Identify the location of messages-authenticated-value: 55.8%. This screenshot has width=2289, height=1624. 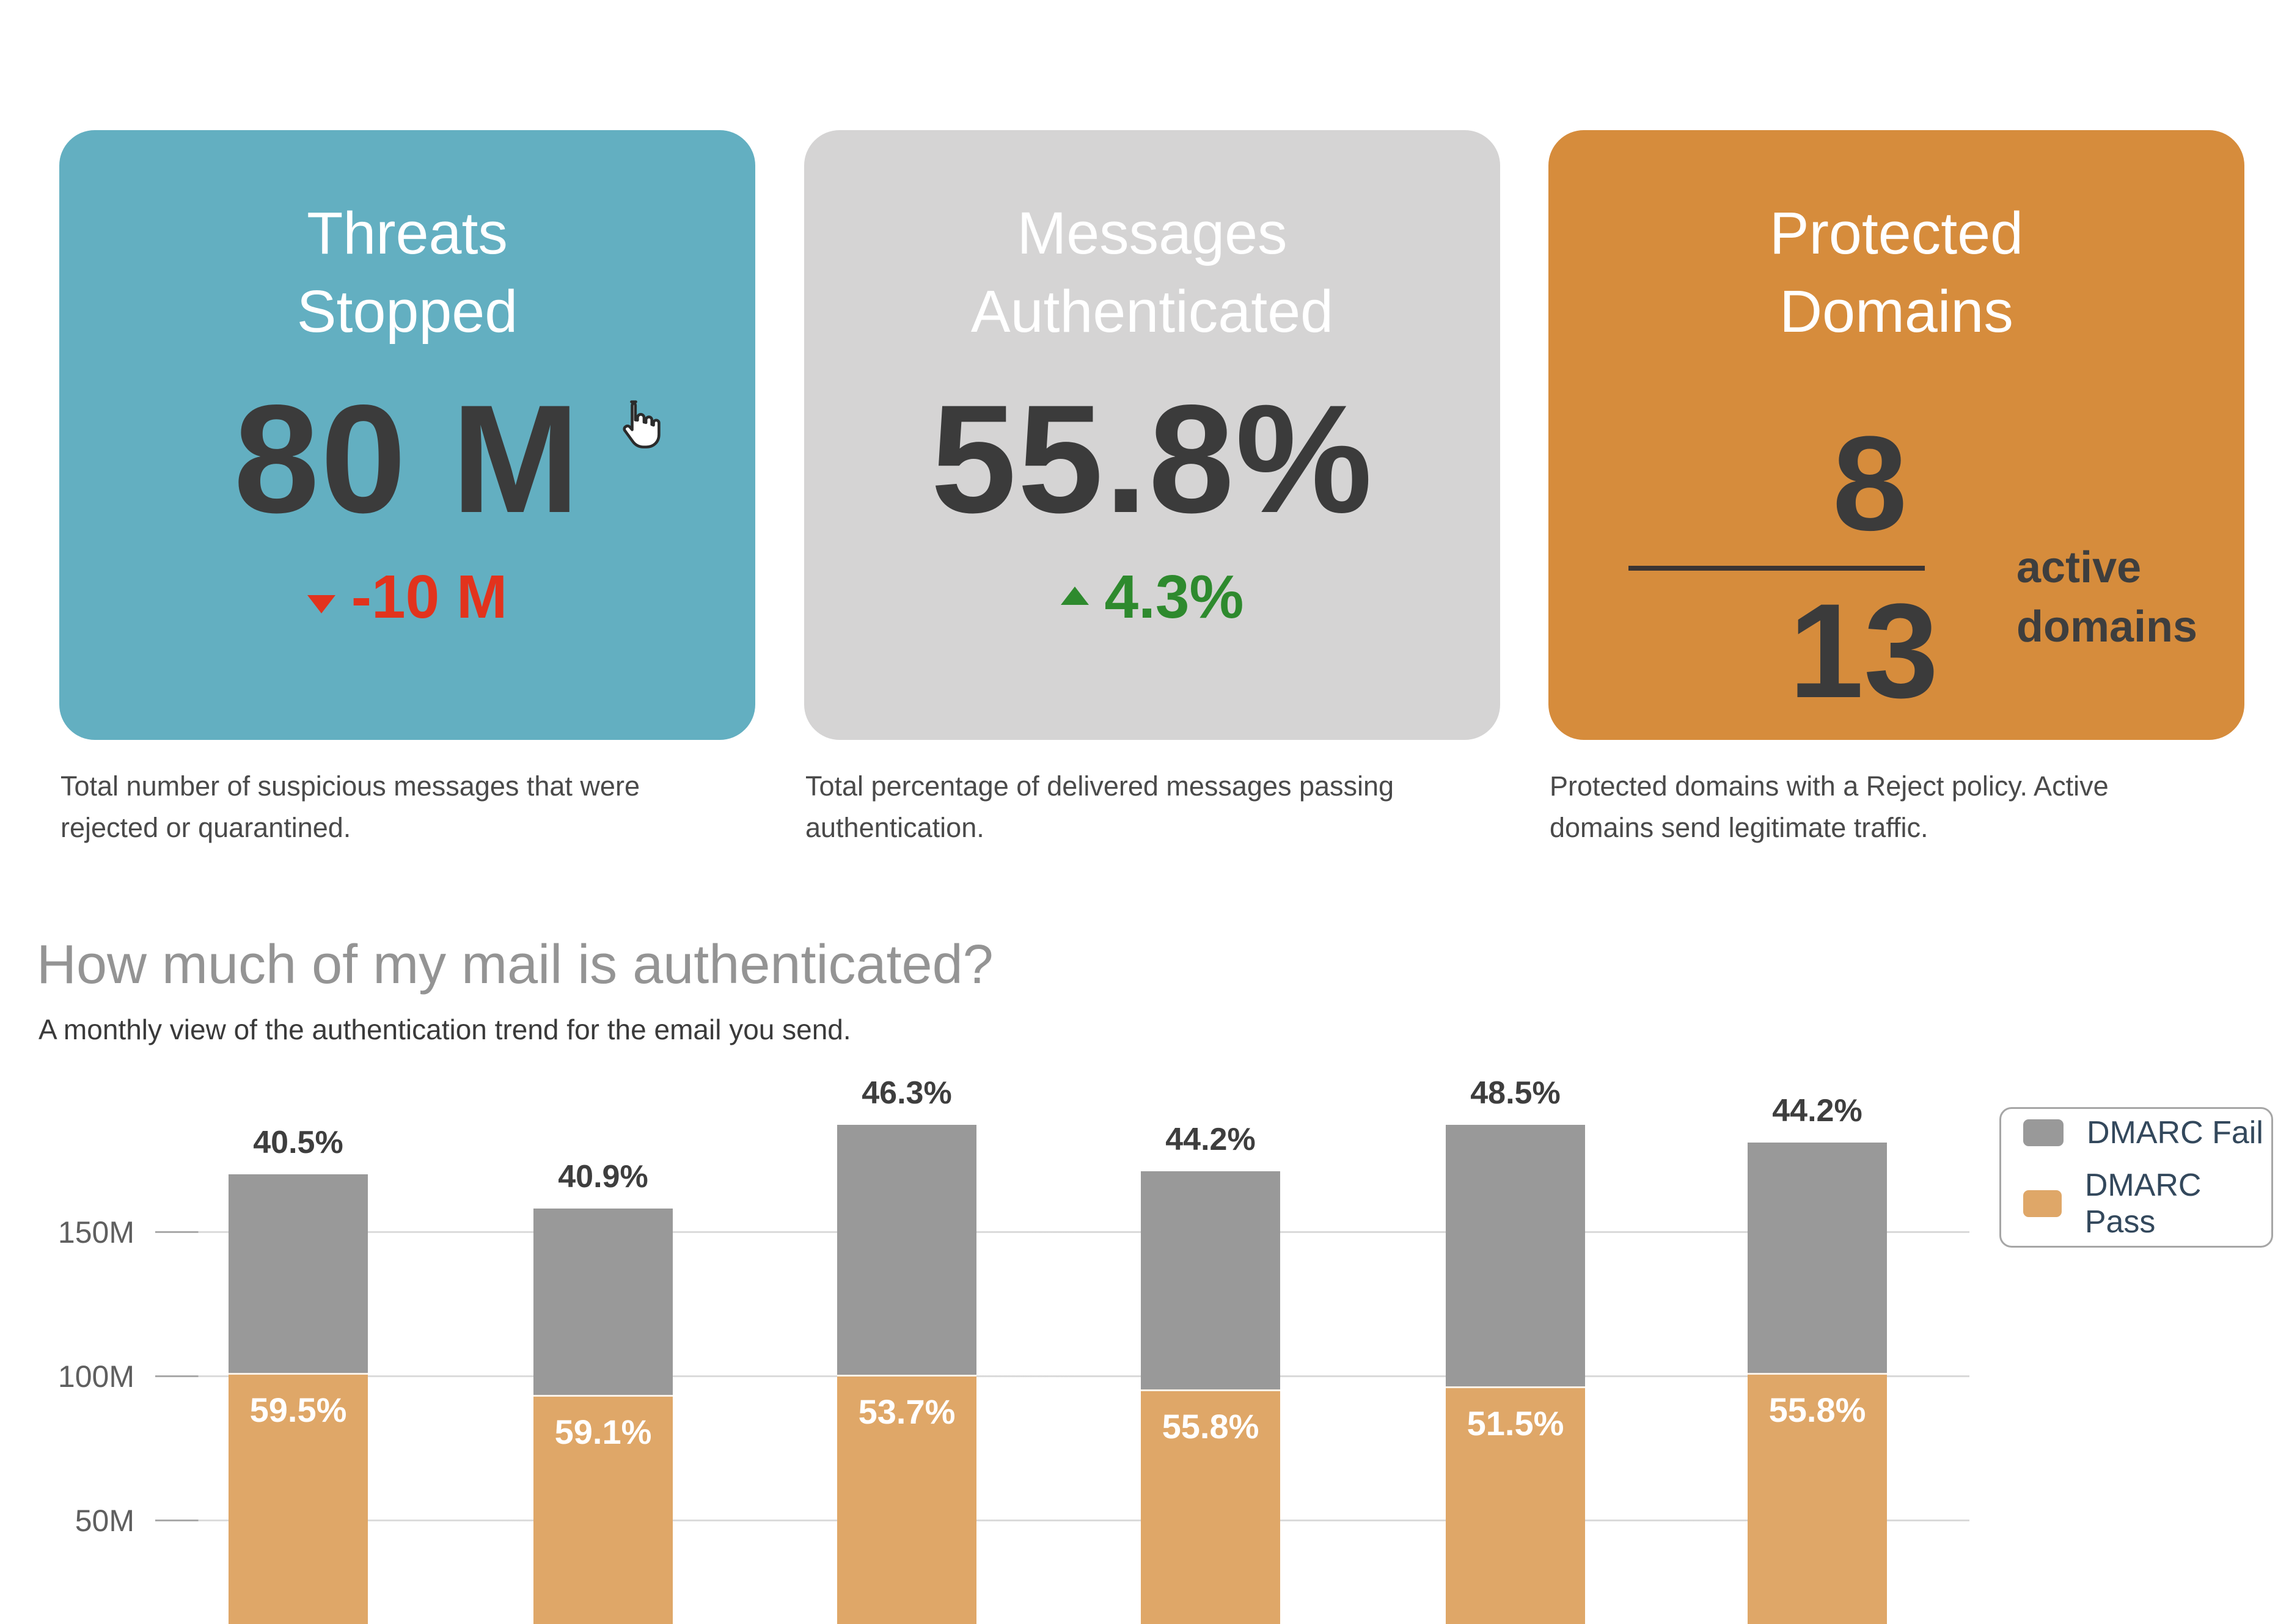
(1152, 459).